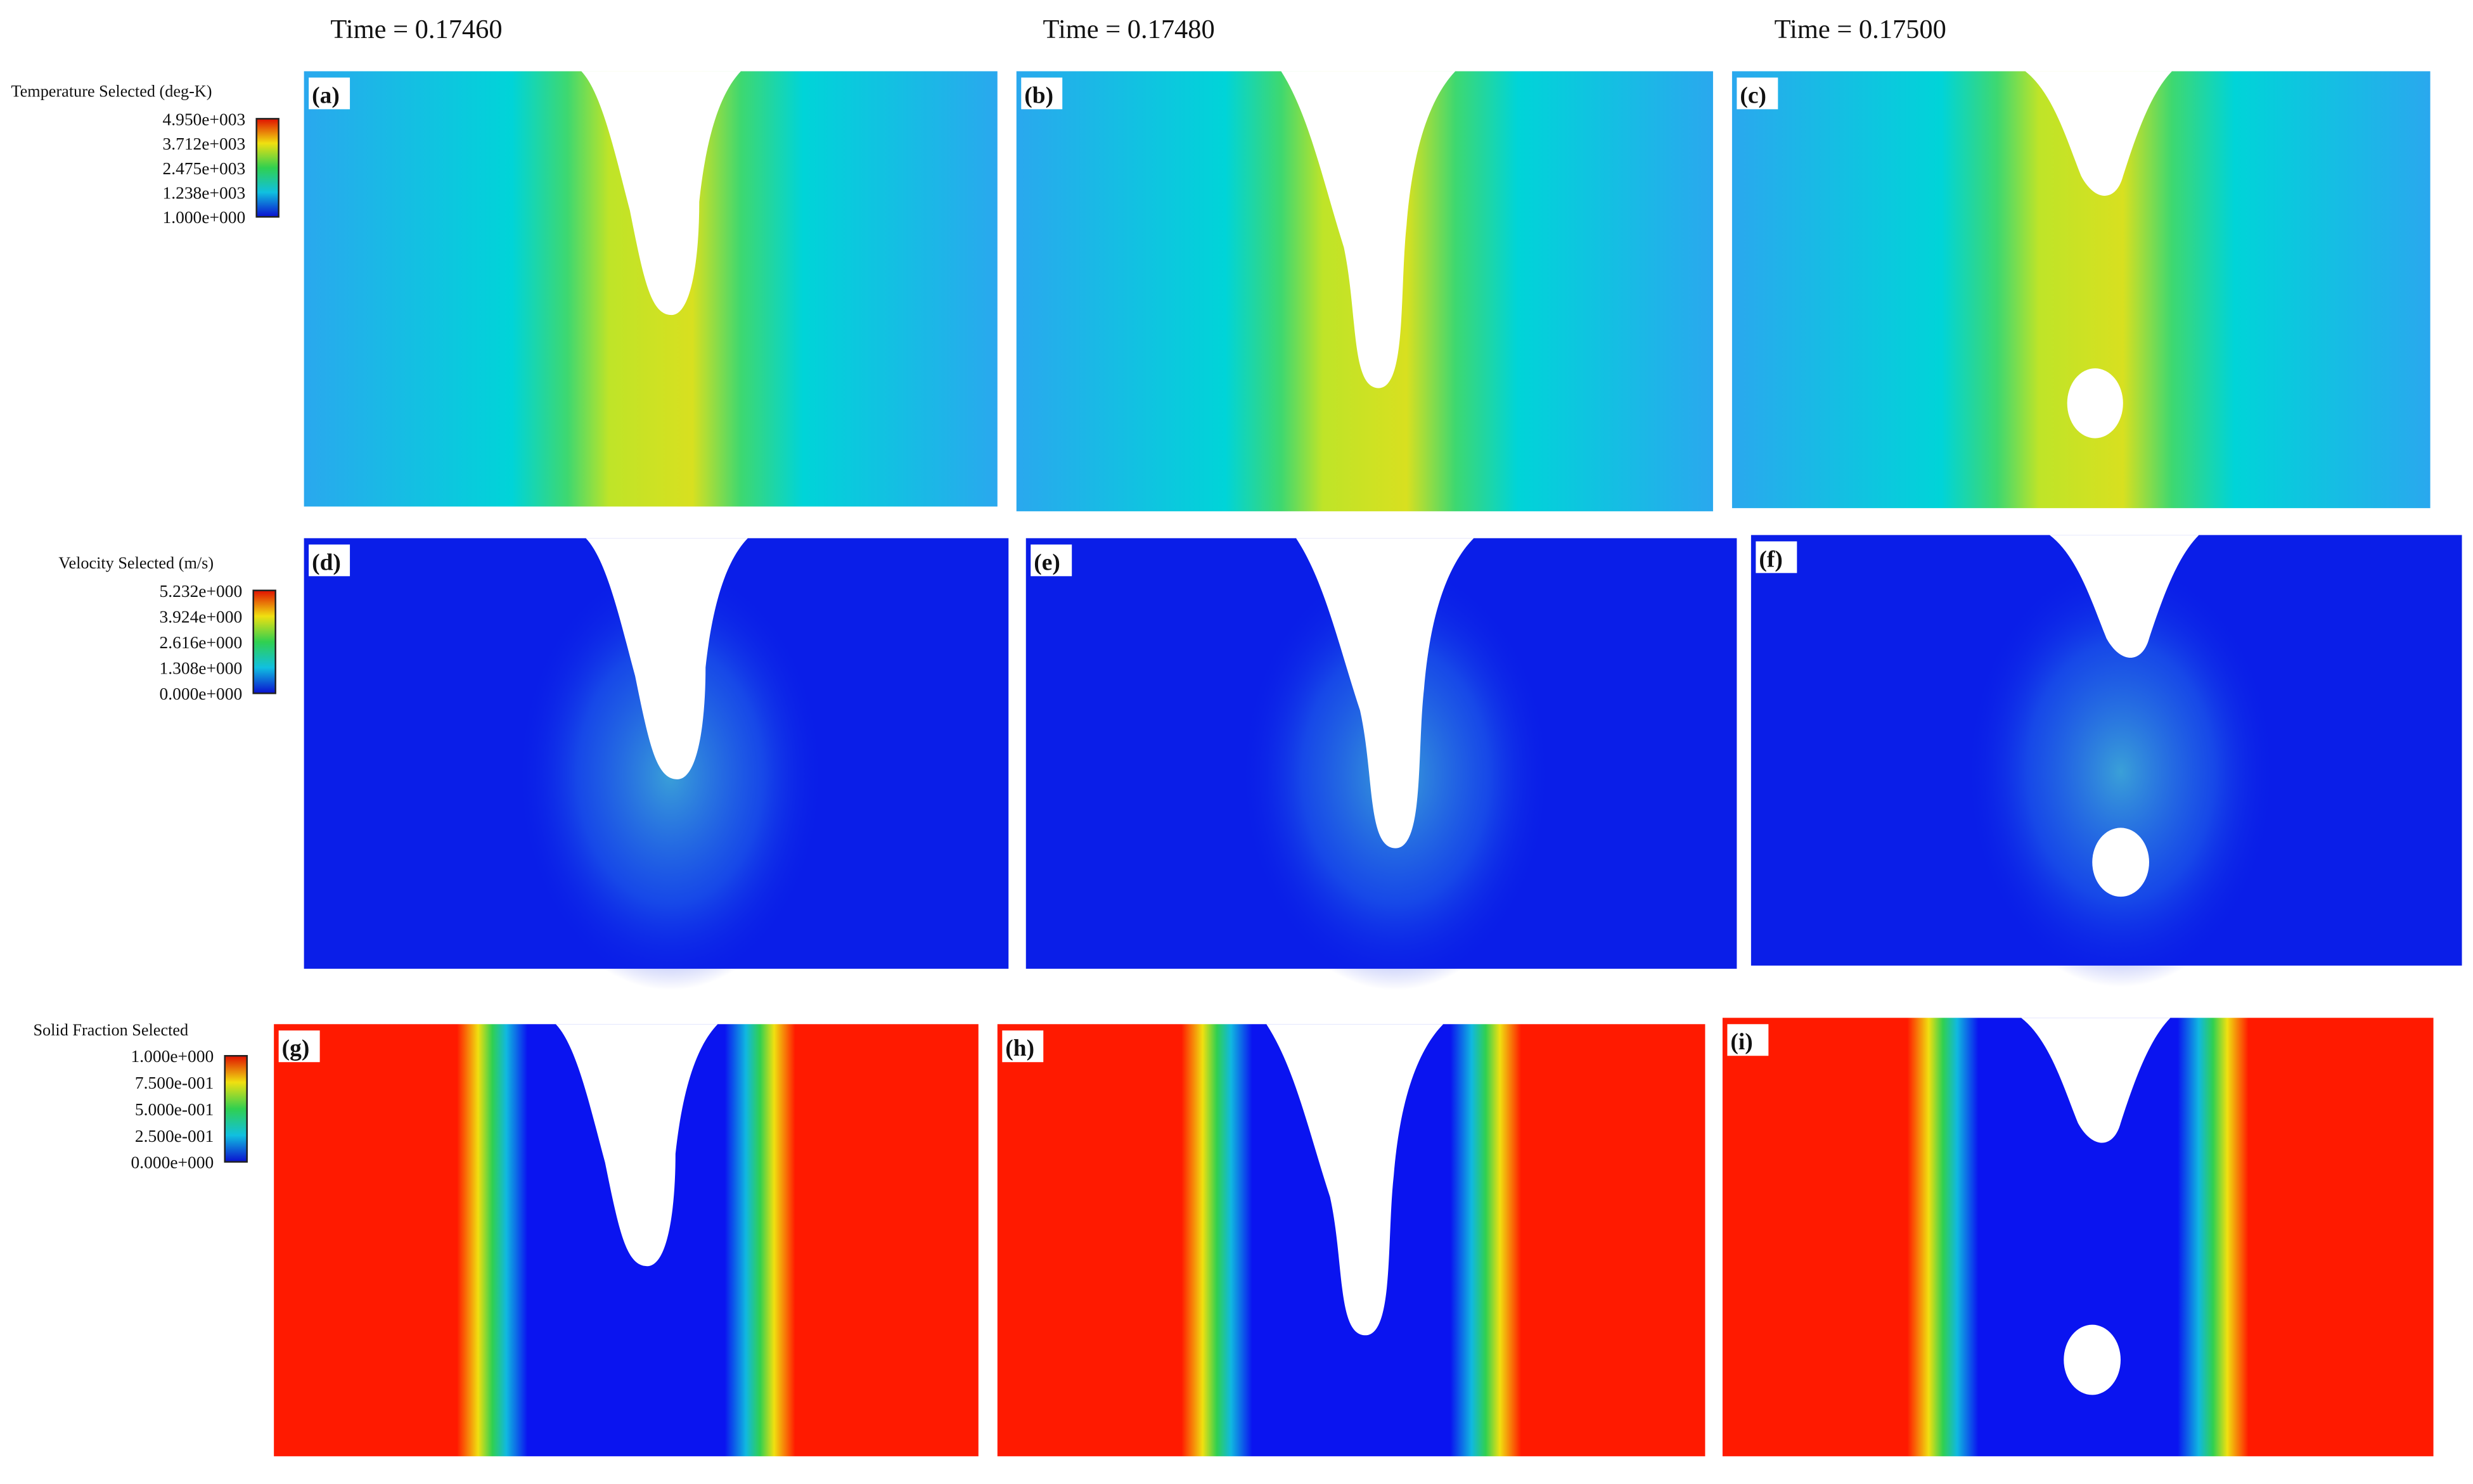 The image size is (2473, 1484). What do you see at coordinates (1860, 29) in the screenshot?
I see `time-label: Time = 0.17500` at bounding box center [1860, 29].